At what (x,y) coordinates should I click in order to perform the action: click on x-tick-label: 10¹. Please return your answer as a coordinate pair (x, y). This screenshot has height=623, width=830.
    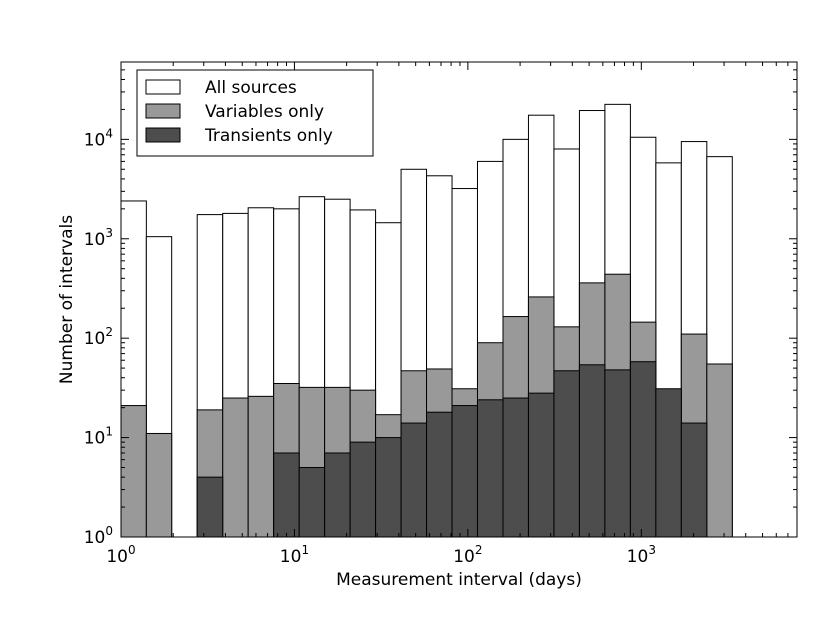
    Looking at the image, I should click on (294, 555).